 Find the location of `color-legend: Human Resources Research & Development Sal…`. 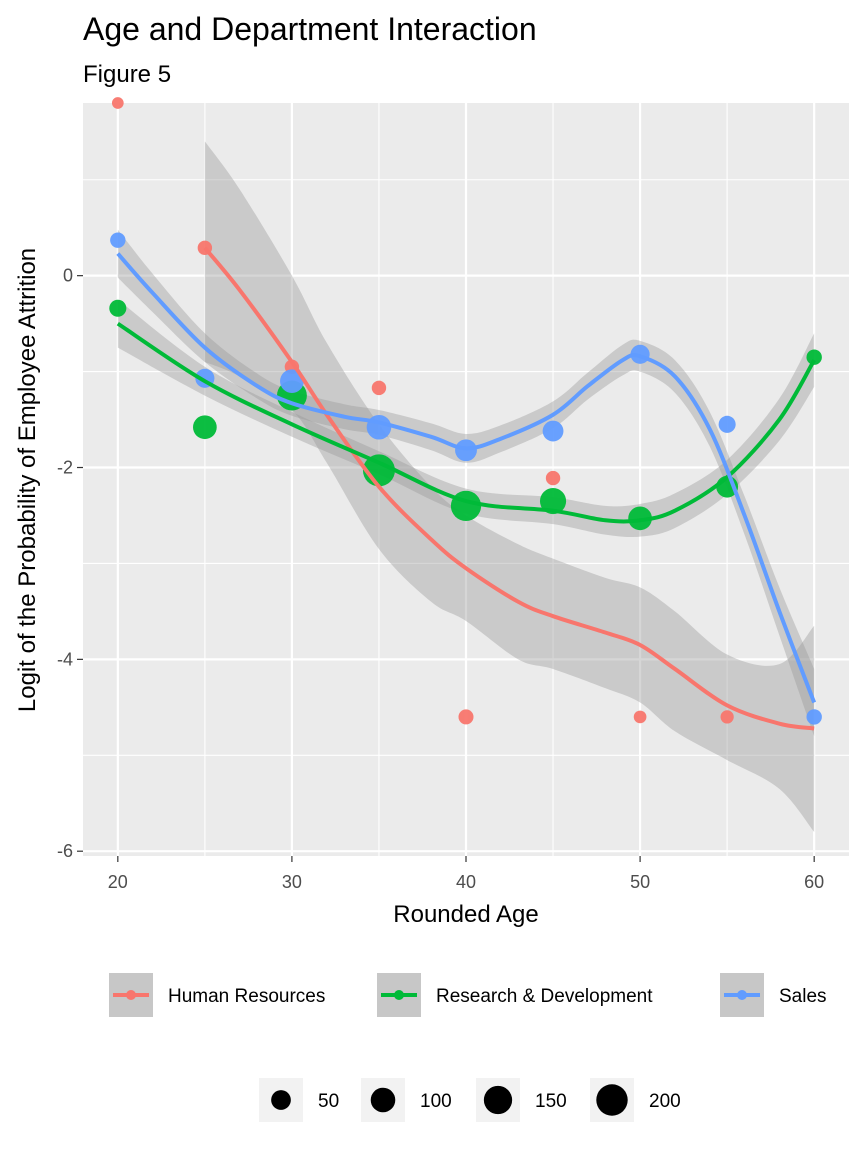

color-legend: Human Resources Research & Development Sal… is located at coordinates (468, 995).